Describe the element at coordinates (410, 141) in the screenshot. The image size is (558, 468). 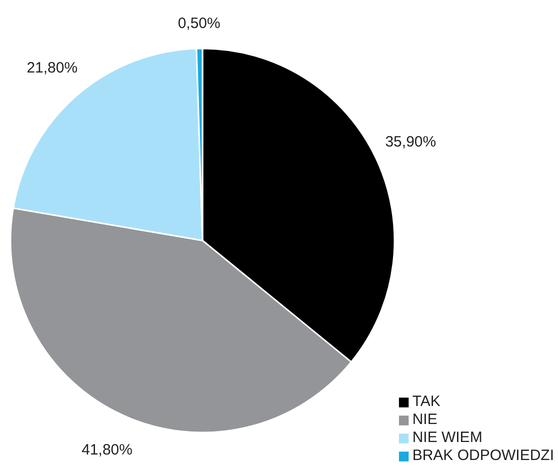
I see `data-label: 35,90%` at that location.